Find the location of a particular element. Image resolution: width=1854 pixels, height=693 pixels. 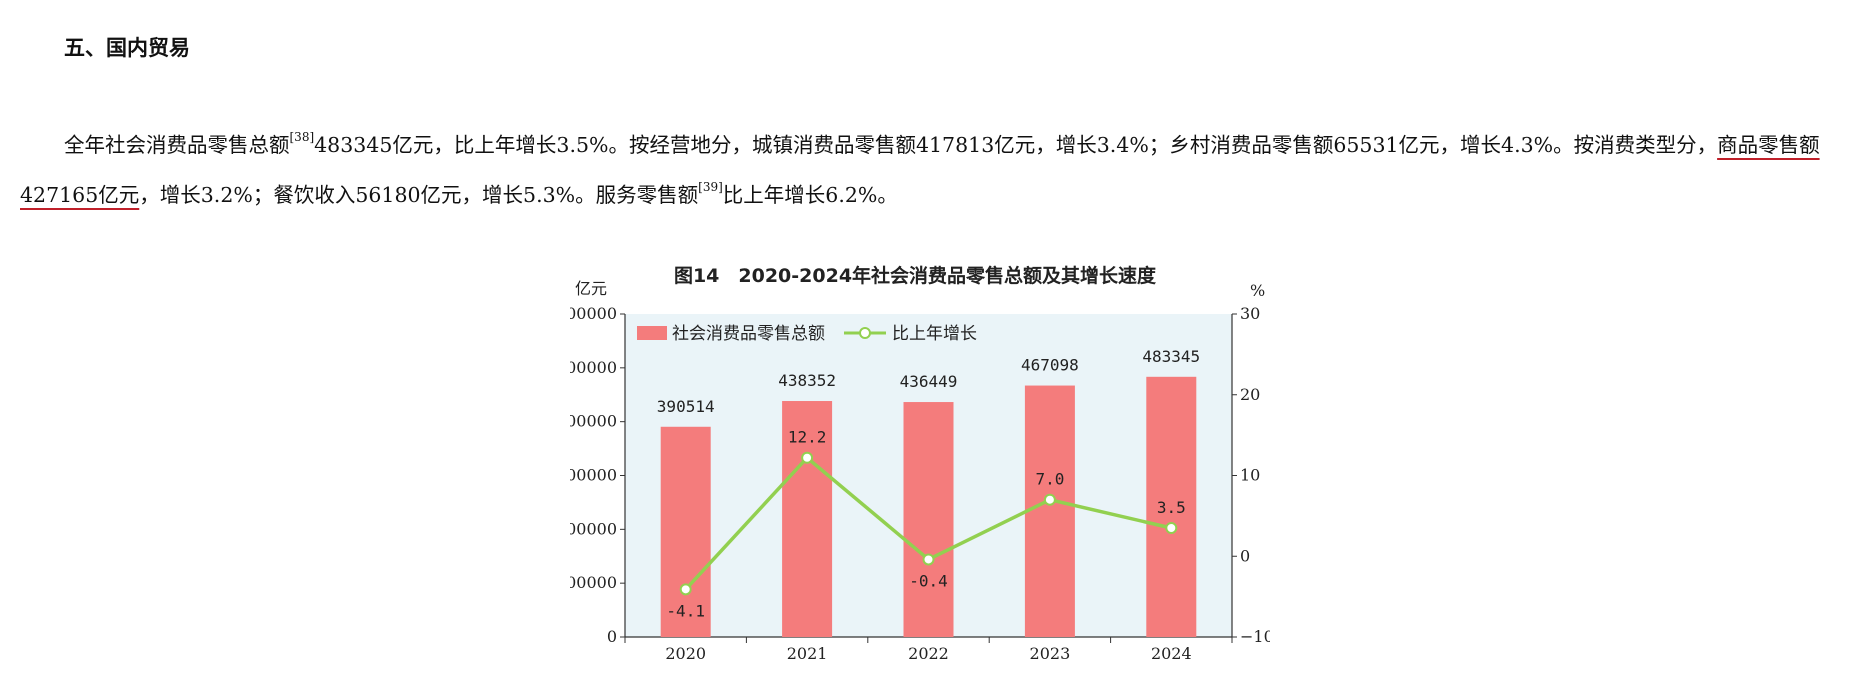

y-tick-label-left: 100000 is located at coordinates (593, 582).